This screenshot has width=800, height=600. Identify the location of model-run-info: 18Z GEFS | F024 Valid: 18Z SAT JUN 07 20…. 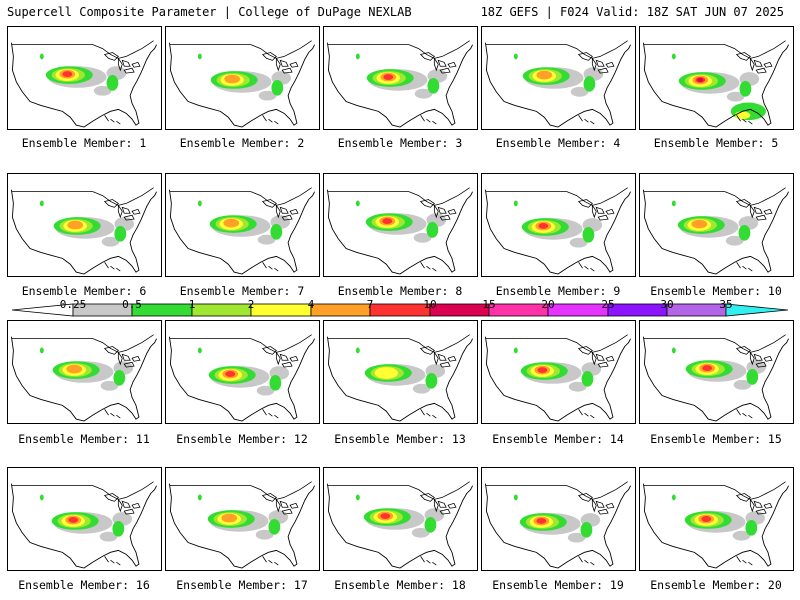
(632, 12).